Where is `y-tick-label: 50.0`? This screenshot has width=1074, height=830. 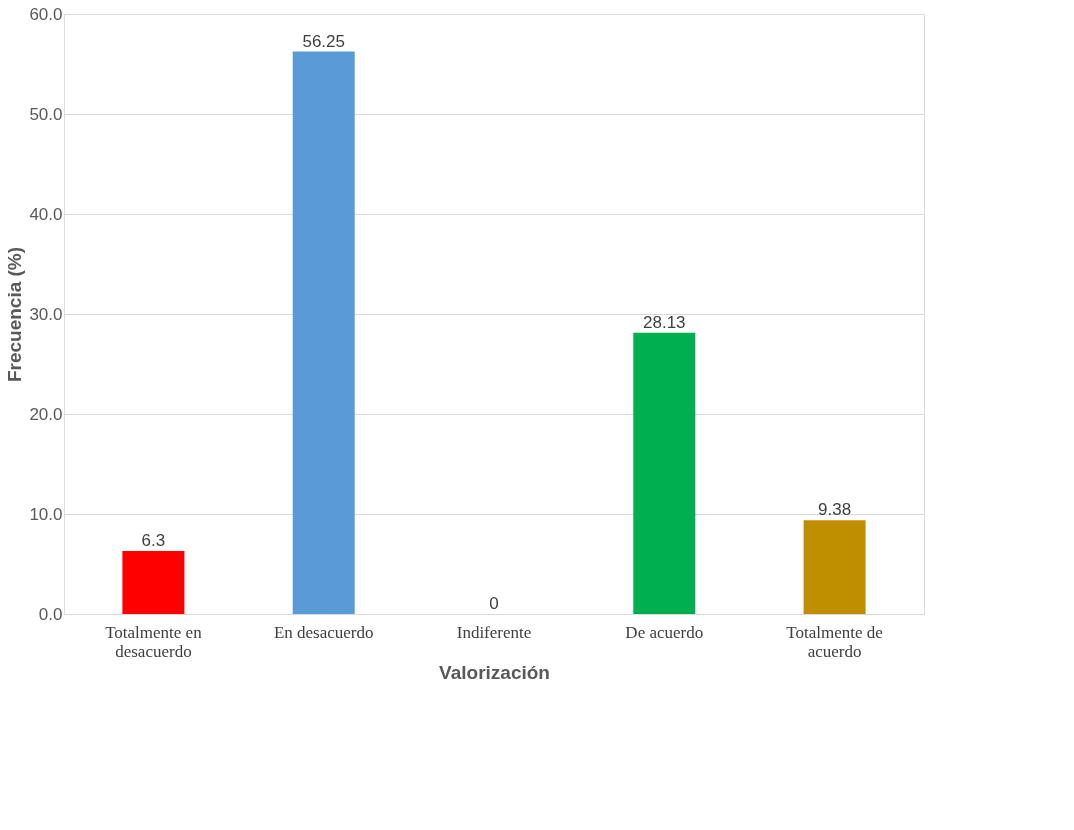
y-tick-label: 50.0 is located at coordinates (46, 114).